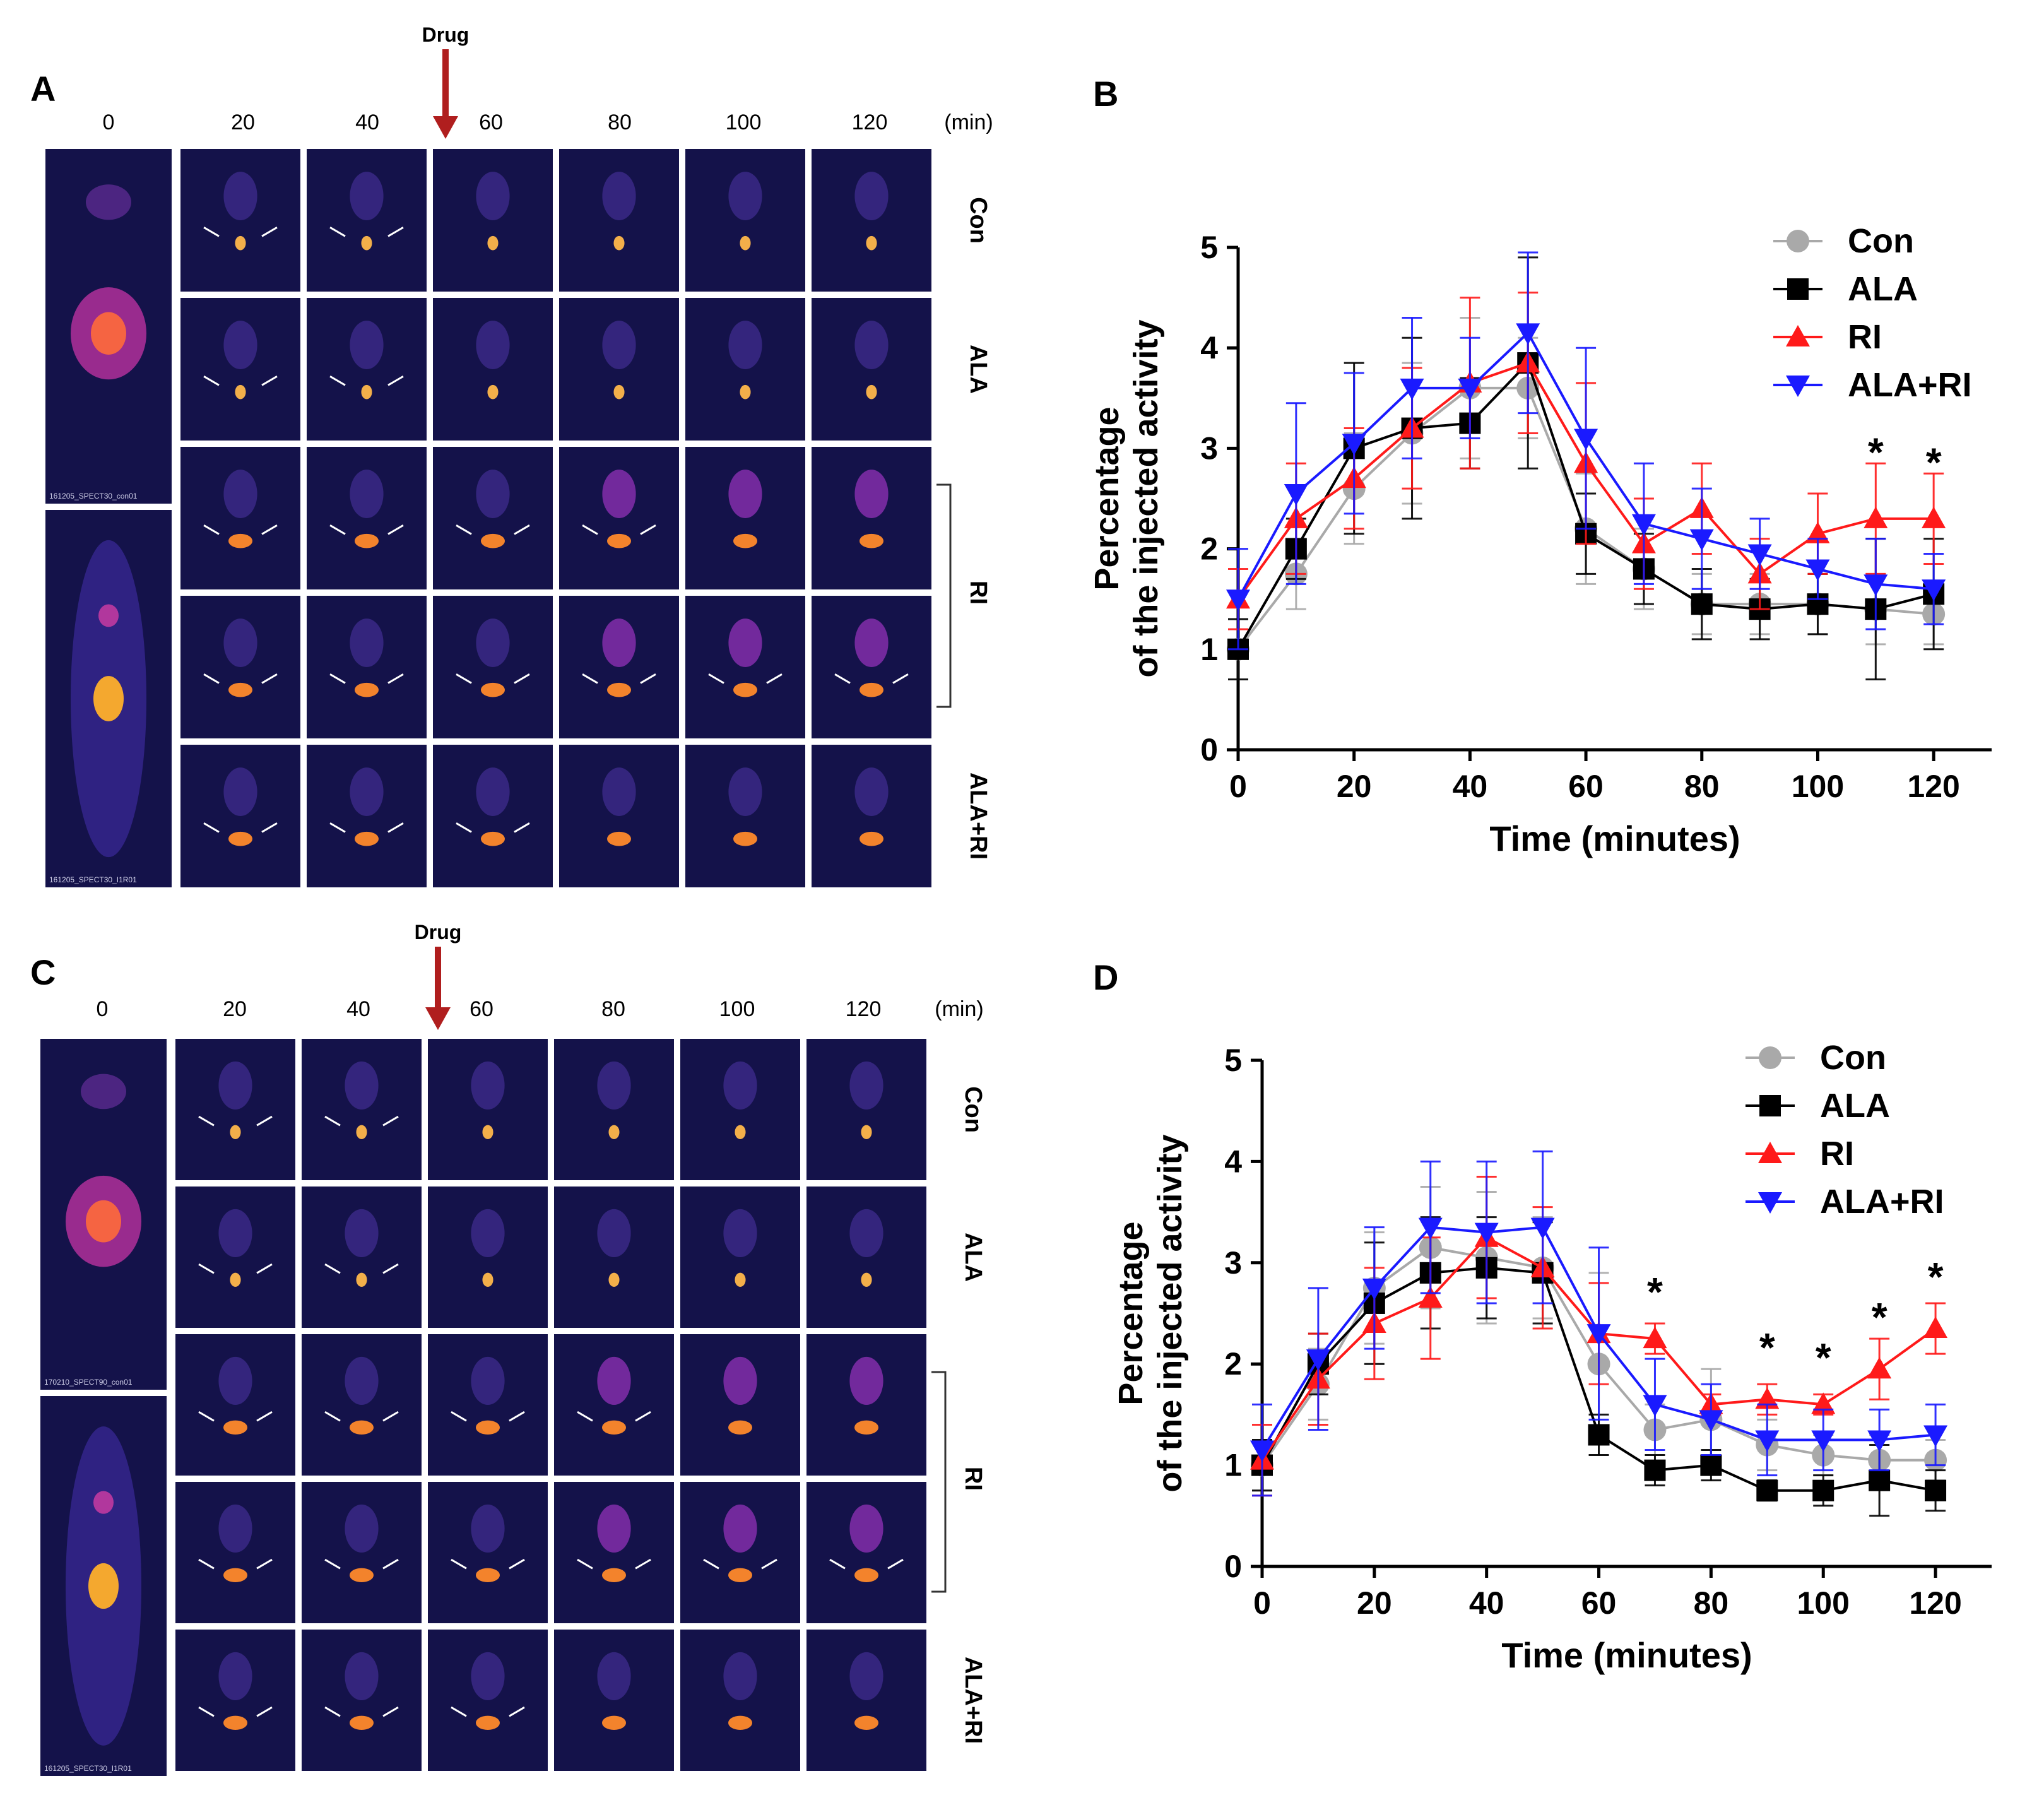  What do you see at coordinates (446, 34) in the screenshot?
I see `drug-label: Drug` at bounding box center [446, 34].